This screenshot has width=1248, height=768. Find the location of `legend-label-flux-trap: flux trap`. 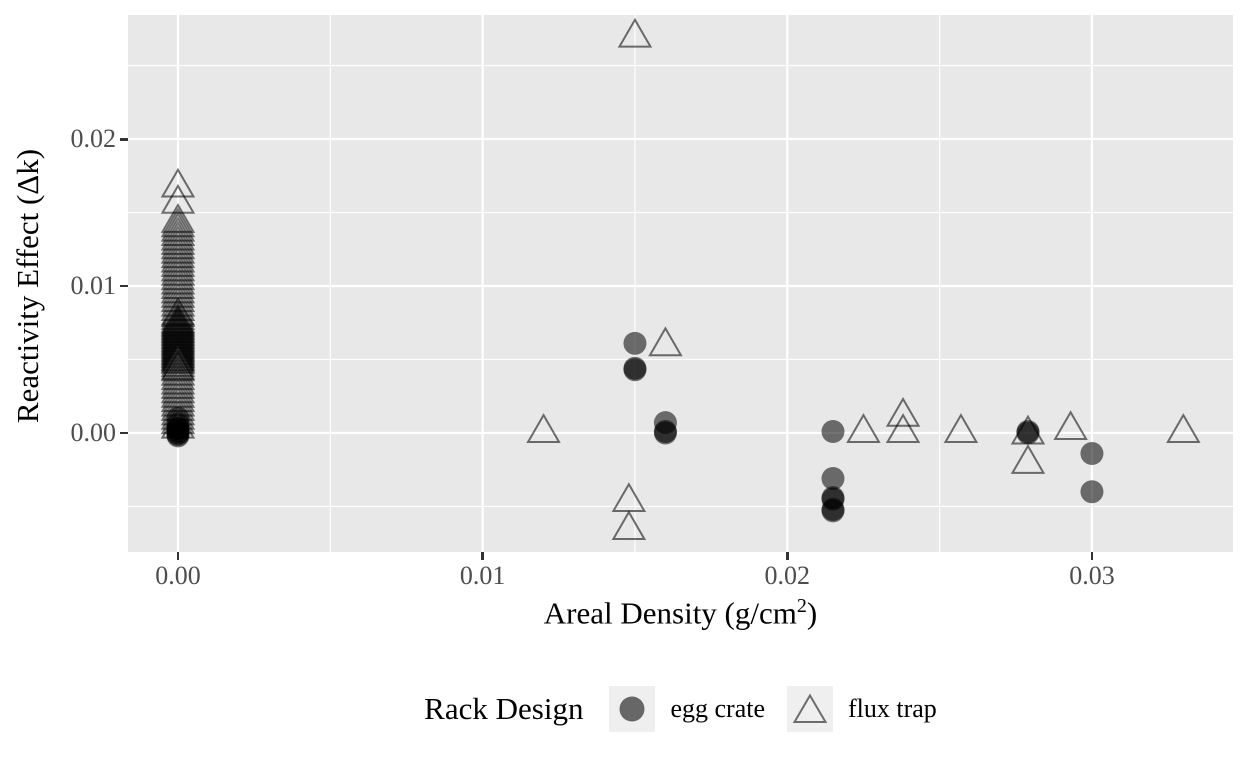

legend-label-flux-trap: flux trap is located at coordinates (892, 708).